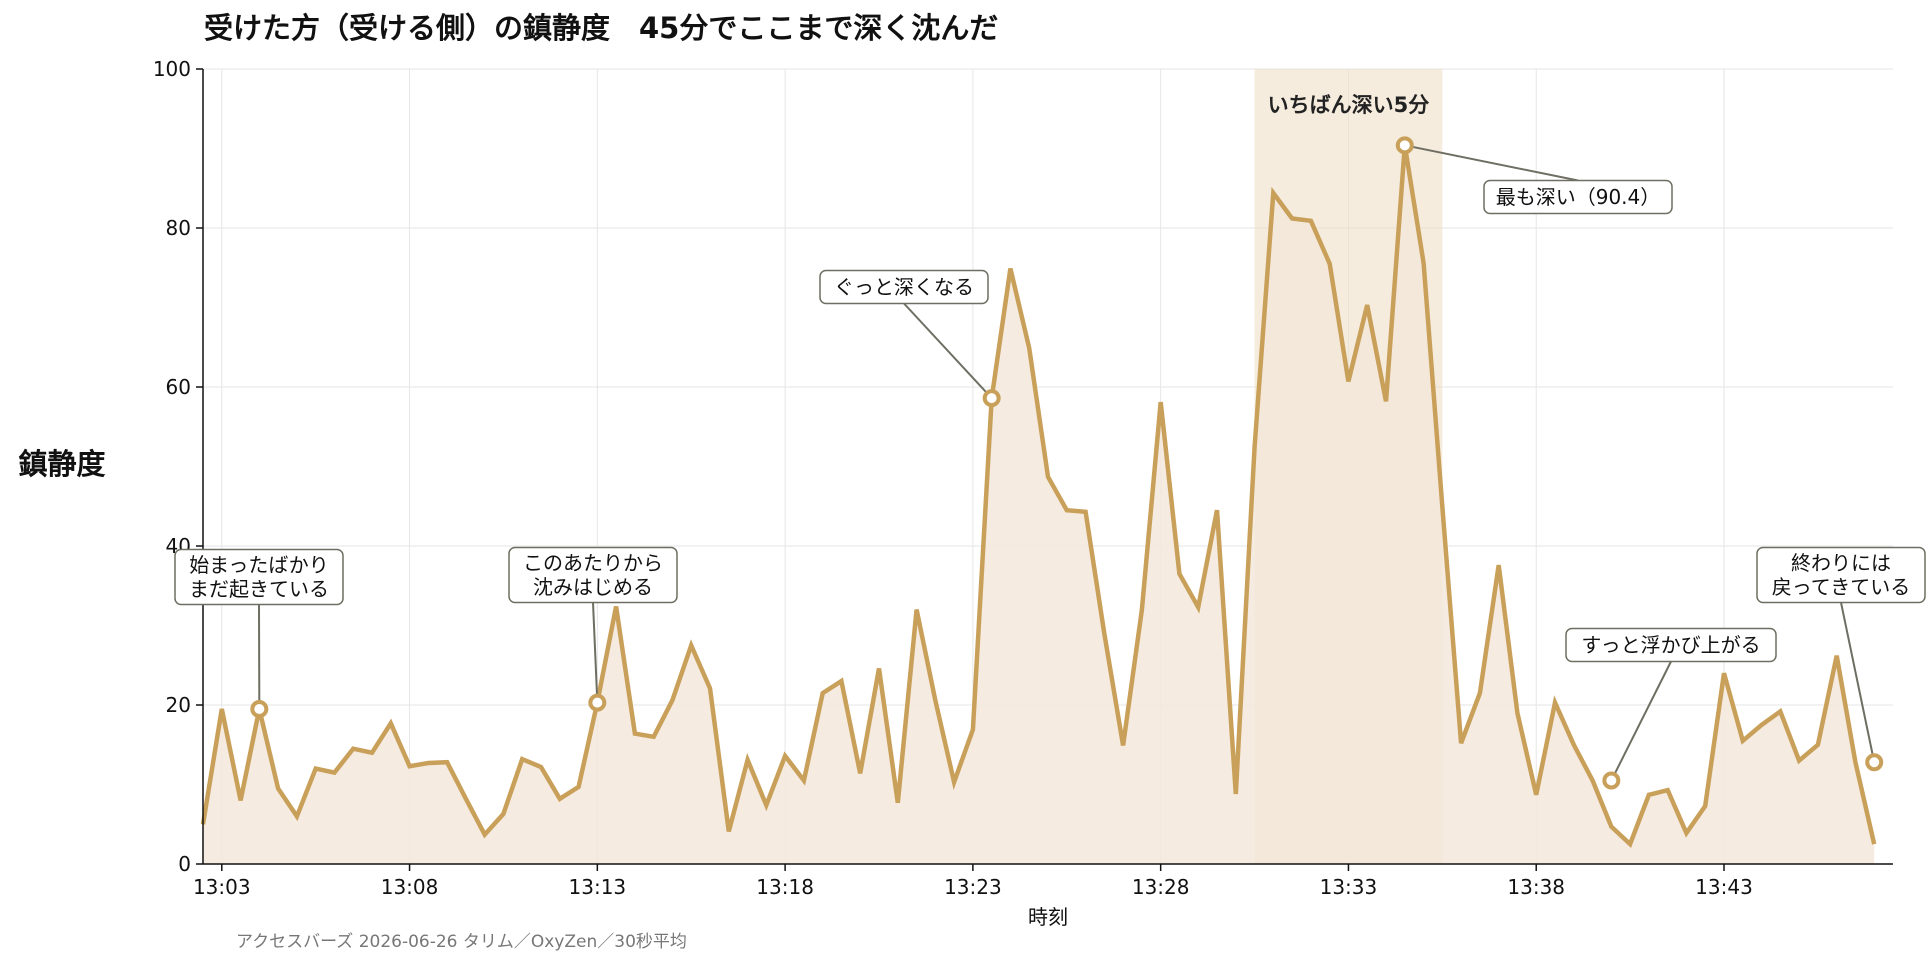 This screenshot has height=966, width=1932. I want to click on x-tick-label-7: 13:38, so click(1536, 887).